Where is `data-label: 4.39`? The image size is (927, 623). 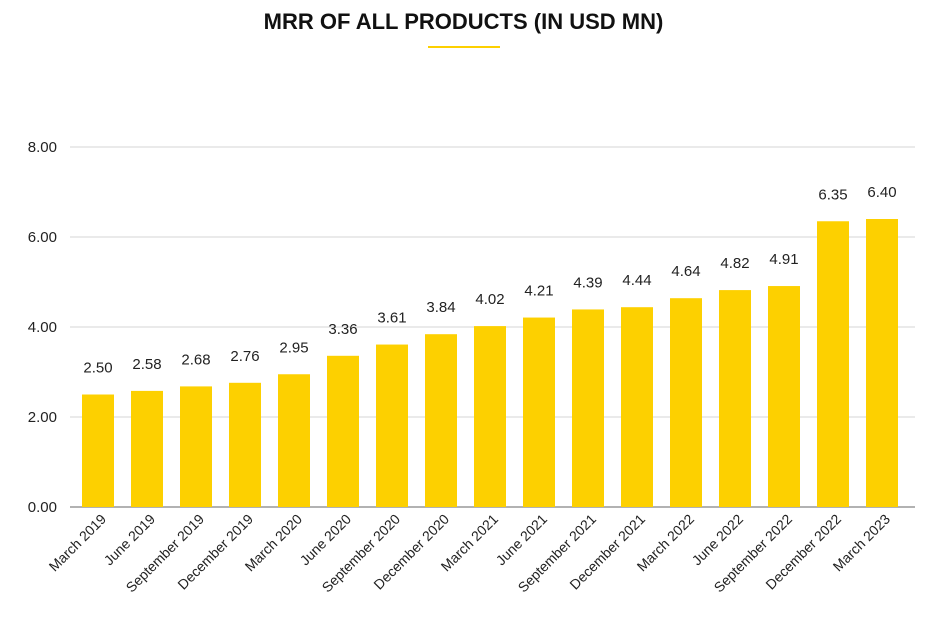
data-label: 4.39 is located at coordinates (587, 282).